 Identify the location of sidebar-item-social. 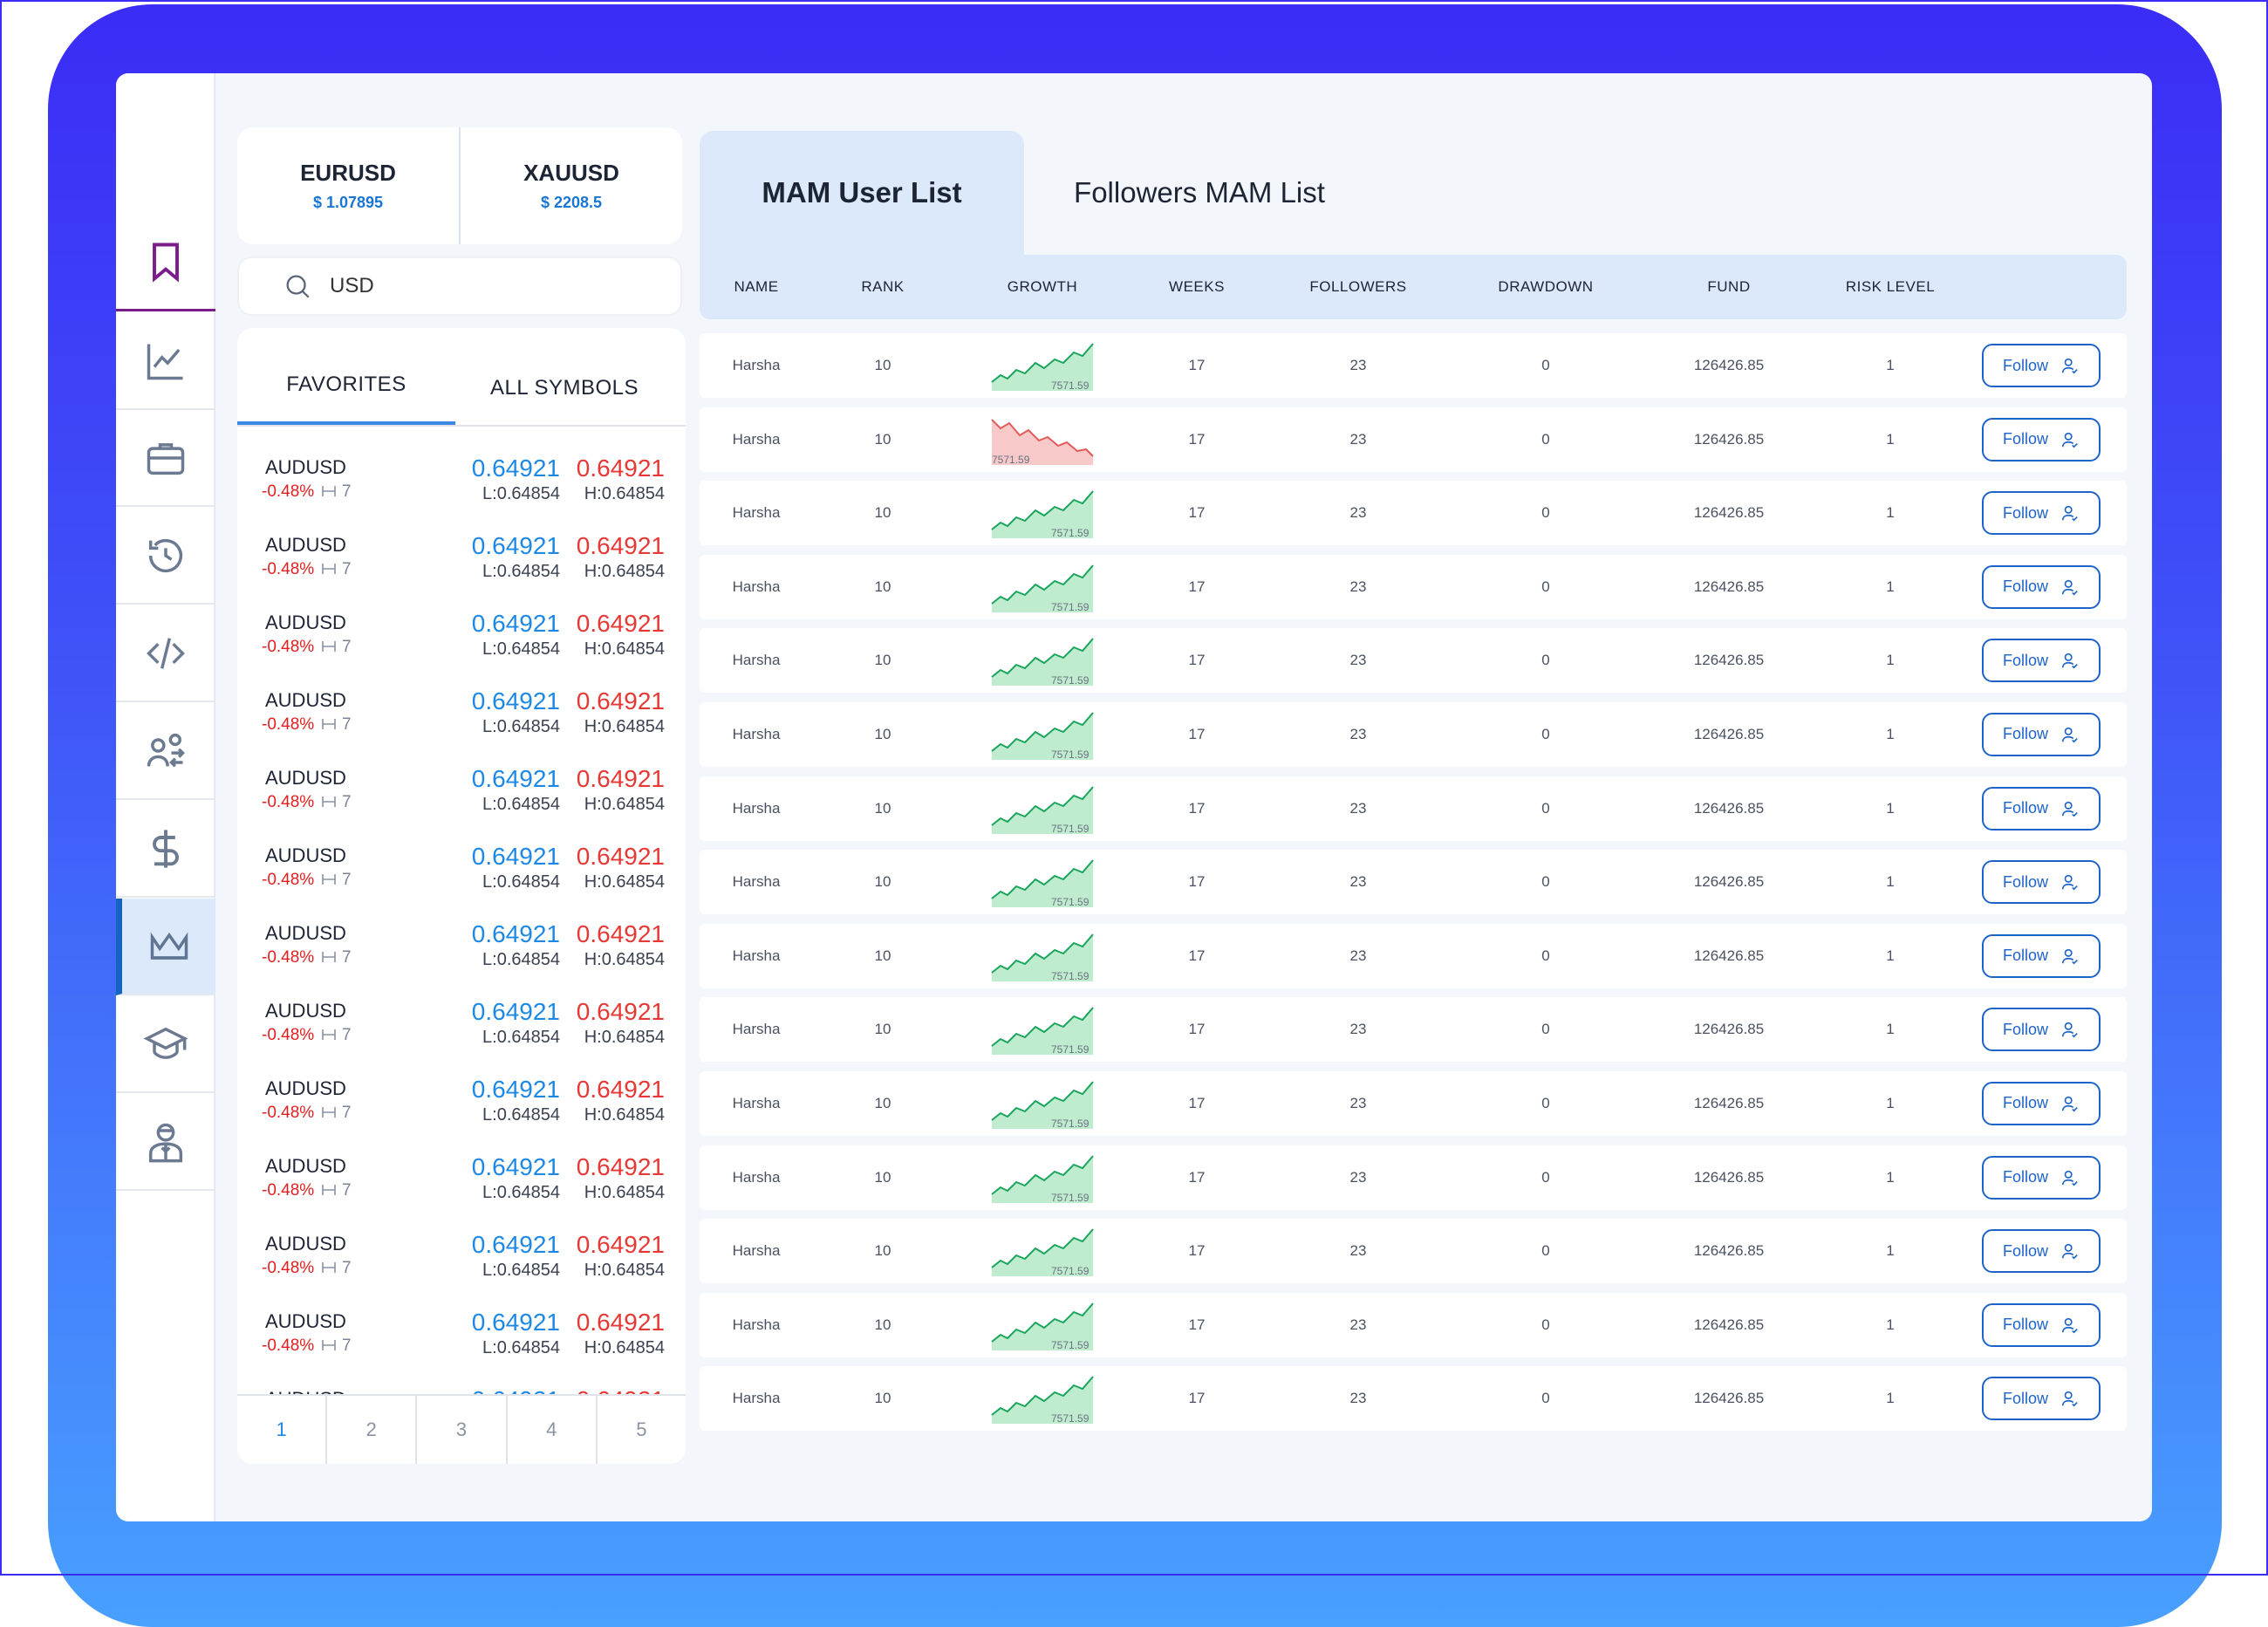
(166, 751).